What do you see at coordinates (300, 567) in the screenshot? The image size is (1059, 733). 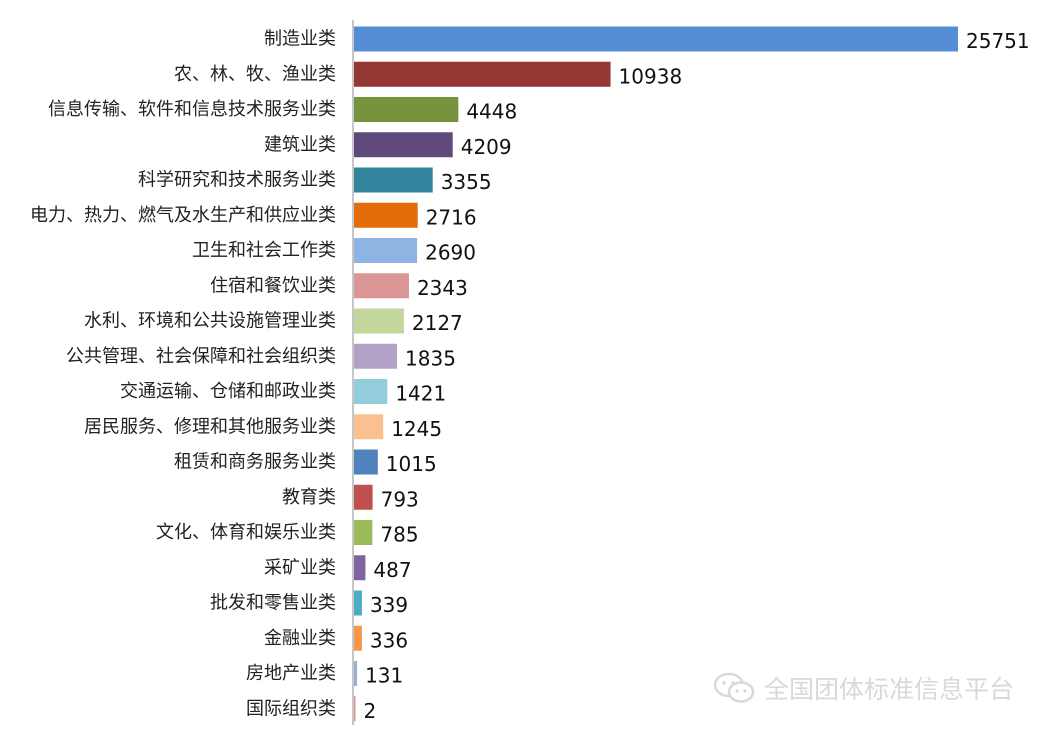 I see `category-label: 采矿业类` at bounding box center [300, 567].